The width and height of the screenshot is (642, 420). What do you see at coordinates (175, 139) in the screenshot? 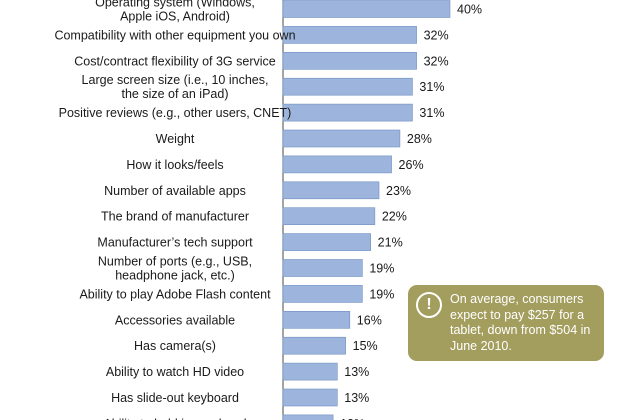
I see `category-label: Weight` at bounding box center [175, 139].